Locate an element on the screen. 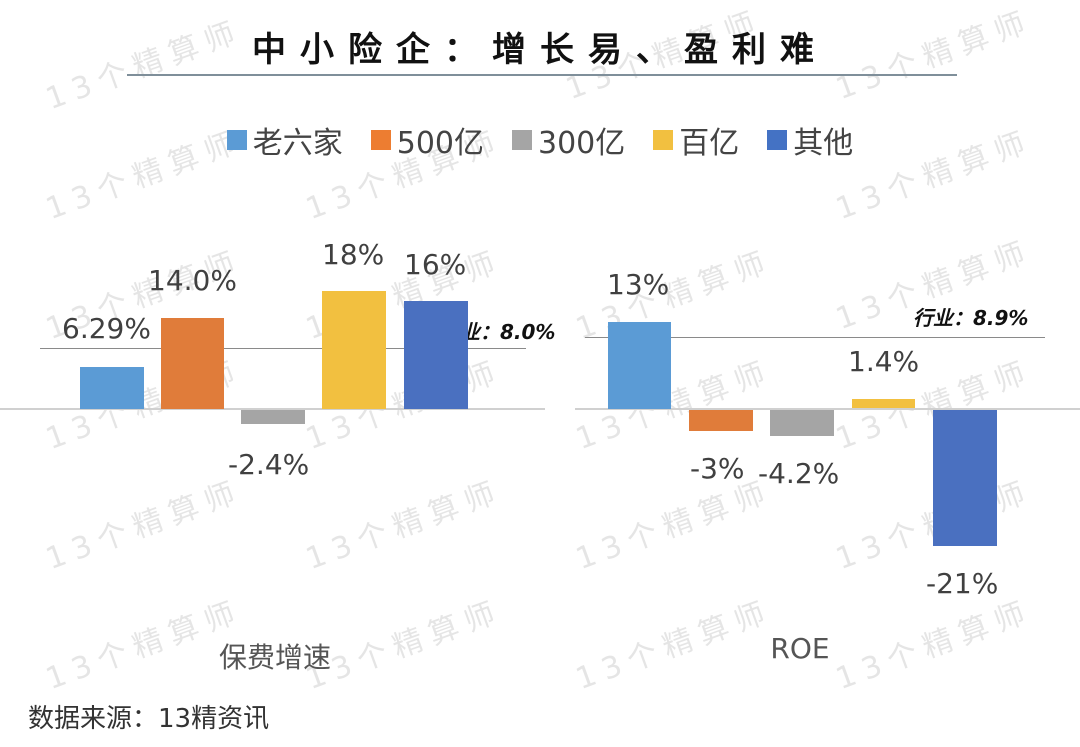 The height and width of the screenshot is (747, 1080). legend-label: 百亿 is located at coordinates (709, 143).